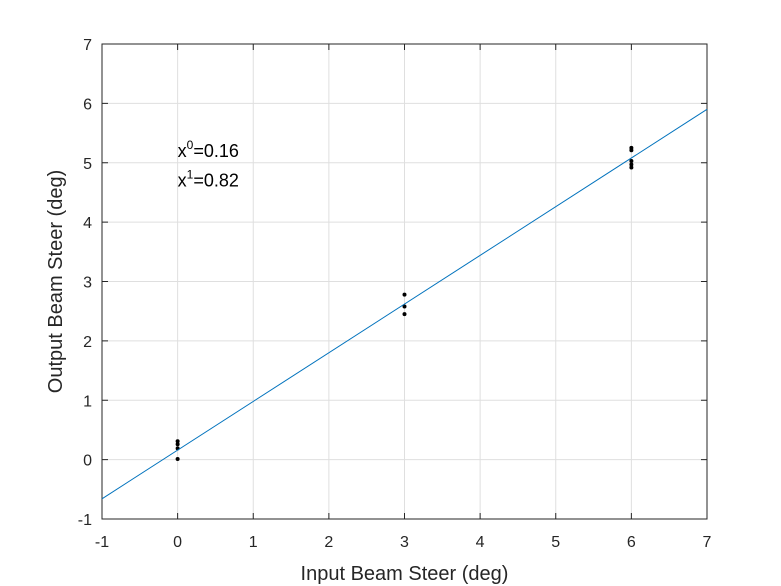 This screenshot has height=586, width=781. Describe the element at coordinates (253, 542) in the screenshot. I see `x-tick-label: 1` at that location.